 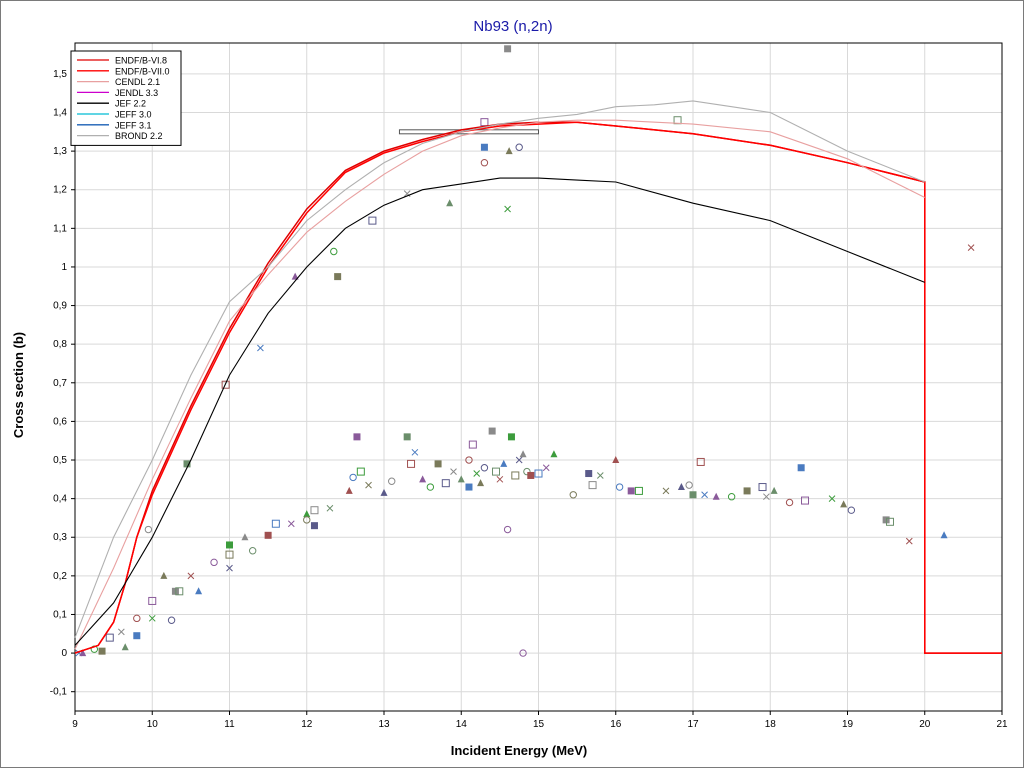 What do you see at coordinates (1002, 724) in the screenshot?
I see `x-tick-label: 21` at bounding box center [1002, 724].